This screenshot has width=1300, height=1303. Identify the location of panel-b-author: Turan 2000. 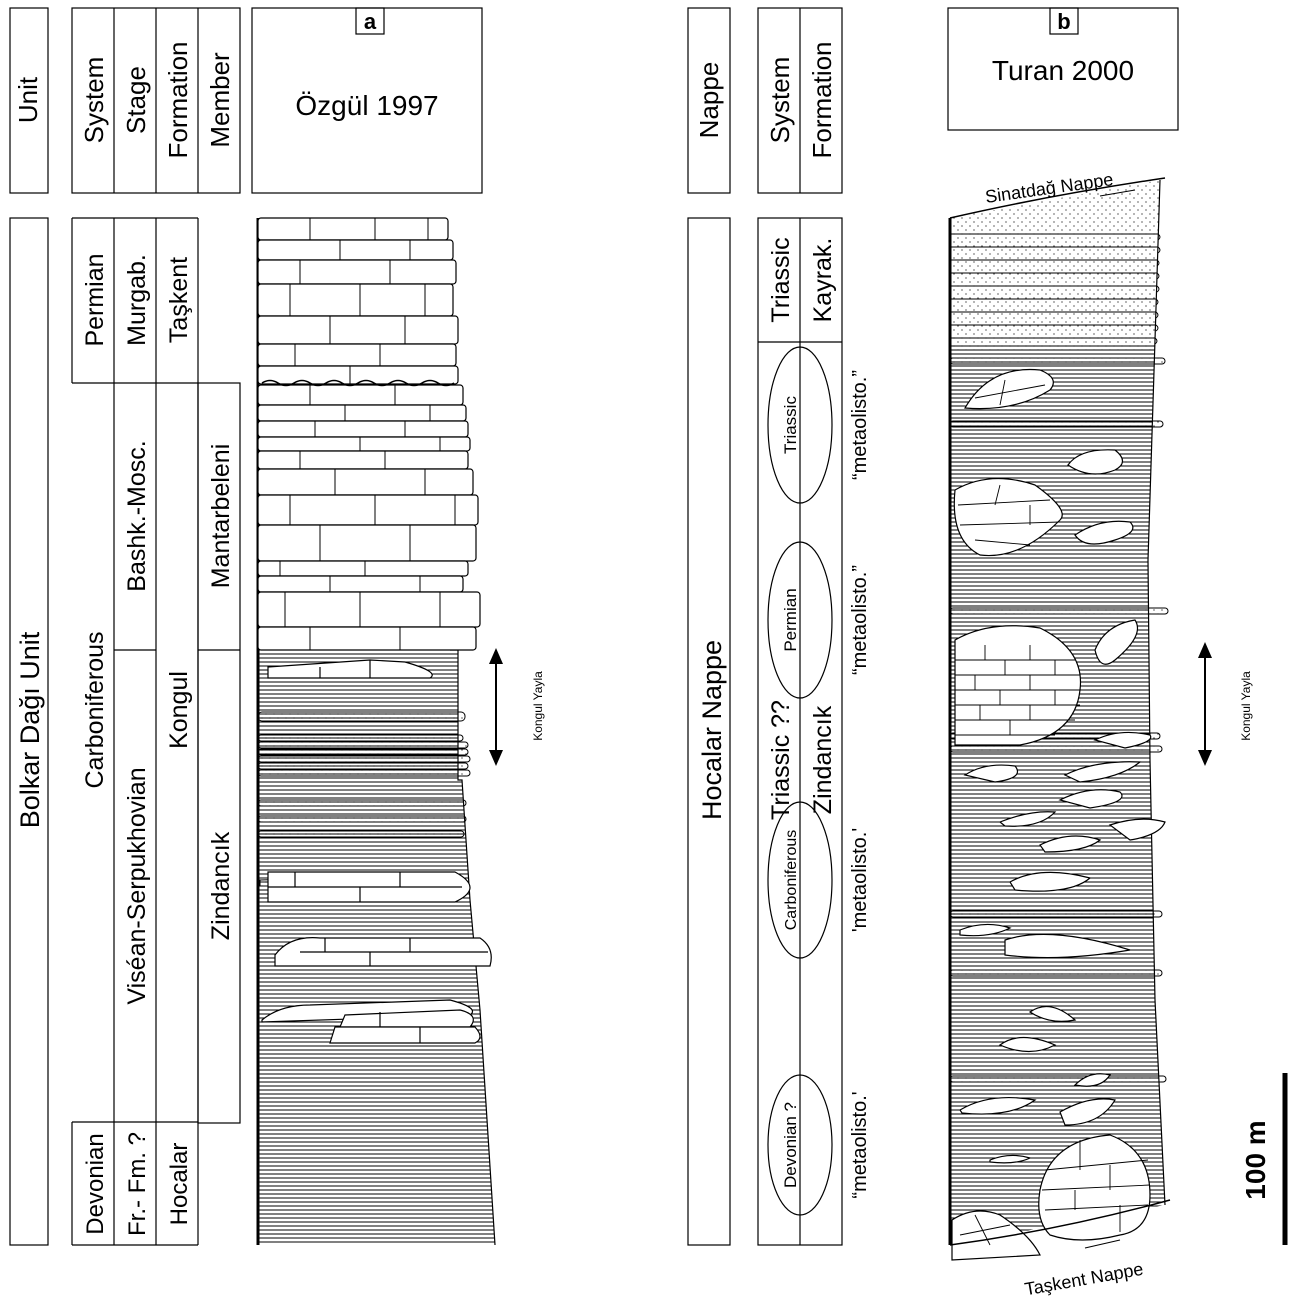
(1063, 70).